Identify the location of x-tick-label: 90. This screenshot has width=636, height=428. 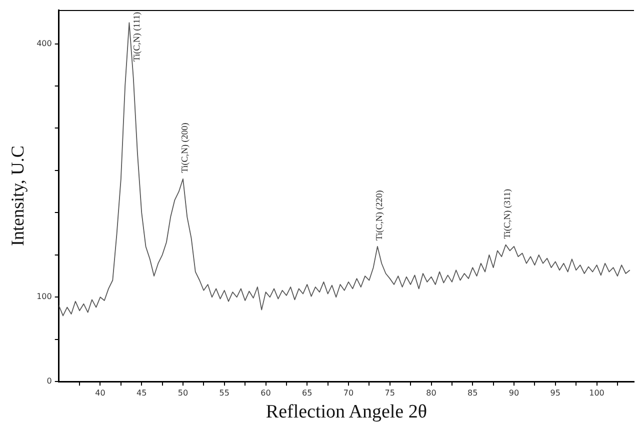
(514, 393).